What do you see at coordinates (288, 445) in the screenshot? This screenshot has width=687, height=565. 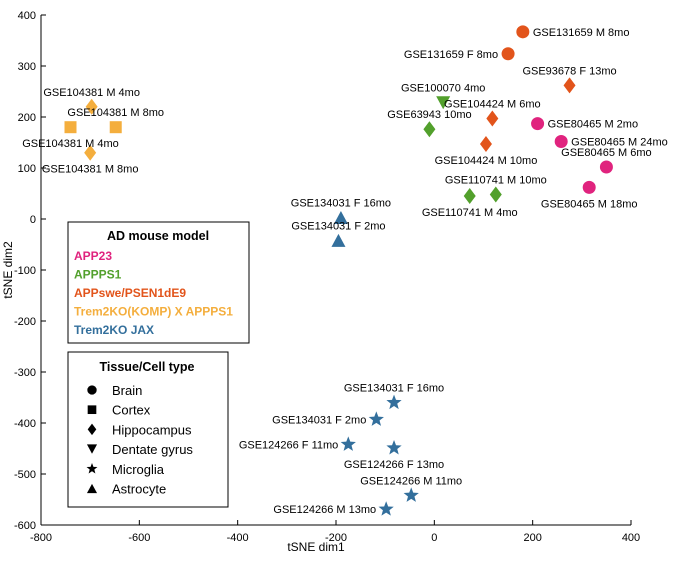 I see `point-label: GSE124266 F 11mo` at bounding box center [288, 445].